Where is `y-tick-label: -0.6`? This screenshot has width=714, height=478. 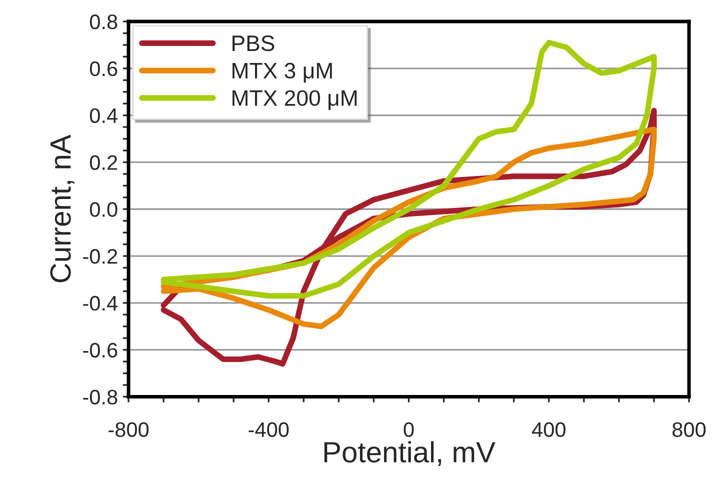
y-tick-label: -0.6 is located at coordinates (100, 350).